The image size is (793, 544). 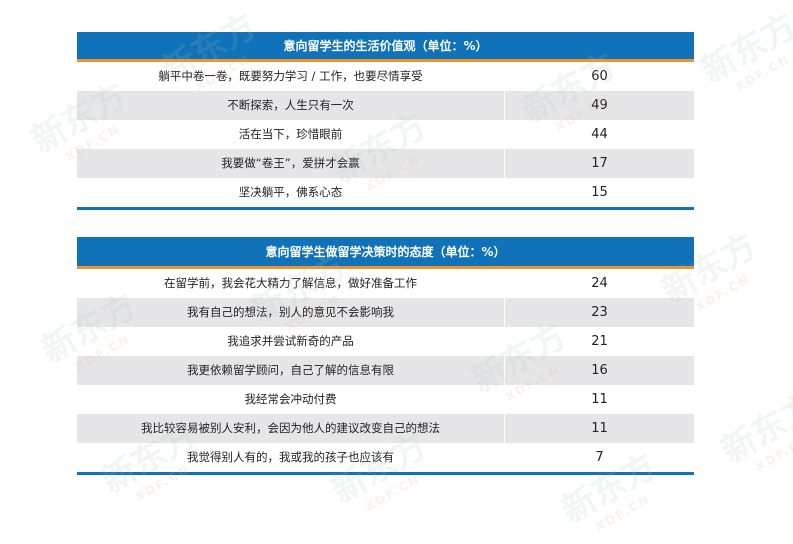 I want to click on table-row: 活在当下，珍惜眼前 44, so click(x=385, y=134).